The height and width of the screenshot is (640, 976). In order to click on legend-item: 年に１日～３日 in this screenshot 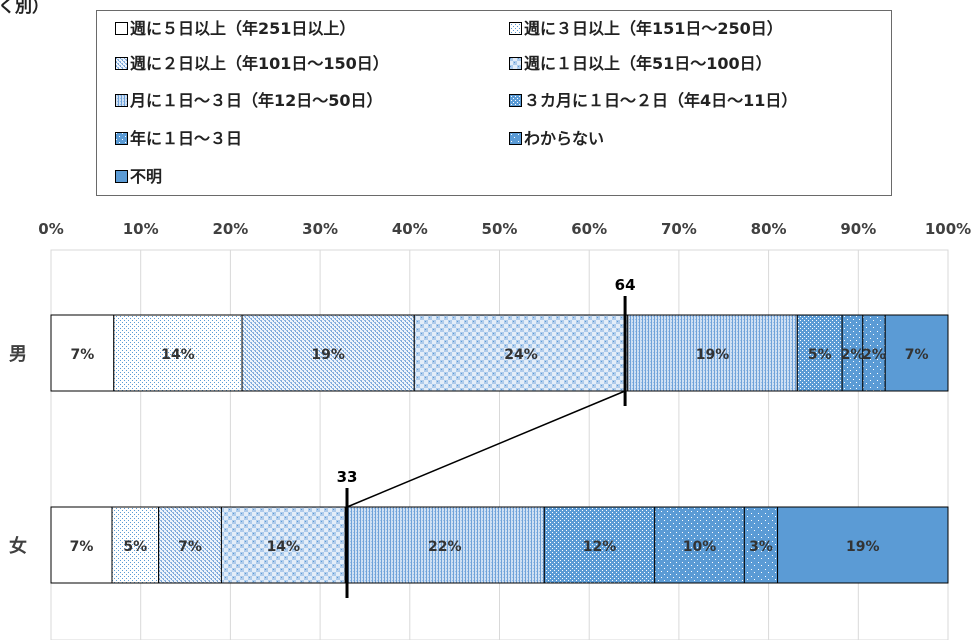, I will do `click(178, 139)`.